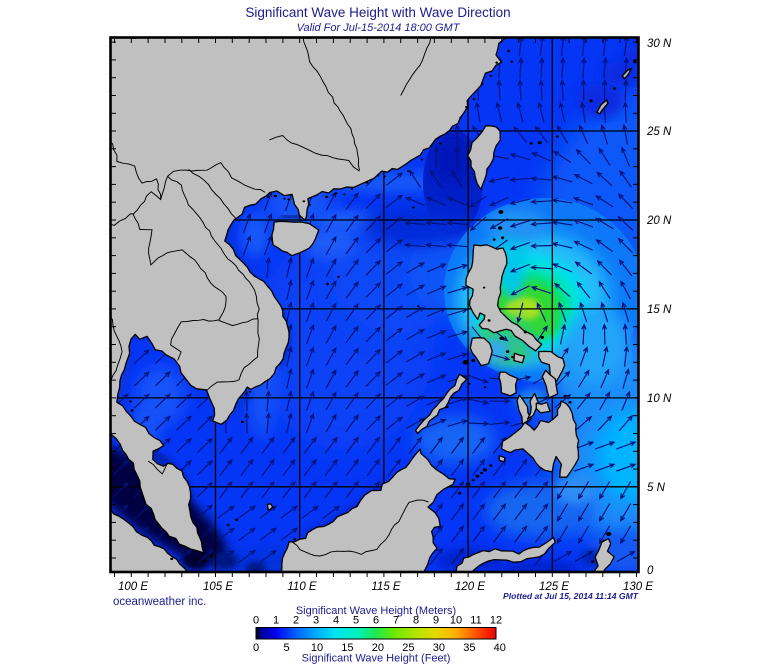 The width and height of the screenshot is (775, 665). What do you see at coordinates (386, 587) in the screenshot?
I see `svg-text: 115 E` at bounding box center [386, 587].